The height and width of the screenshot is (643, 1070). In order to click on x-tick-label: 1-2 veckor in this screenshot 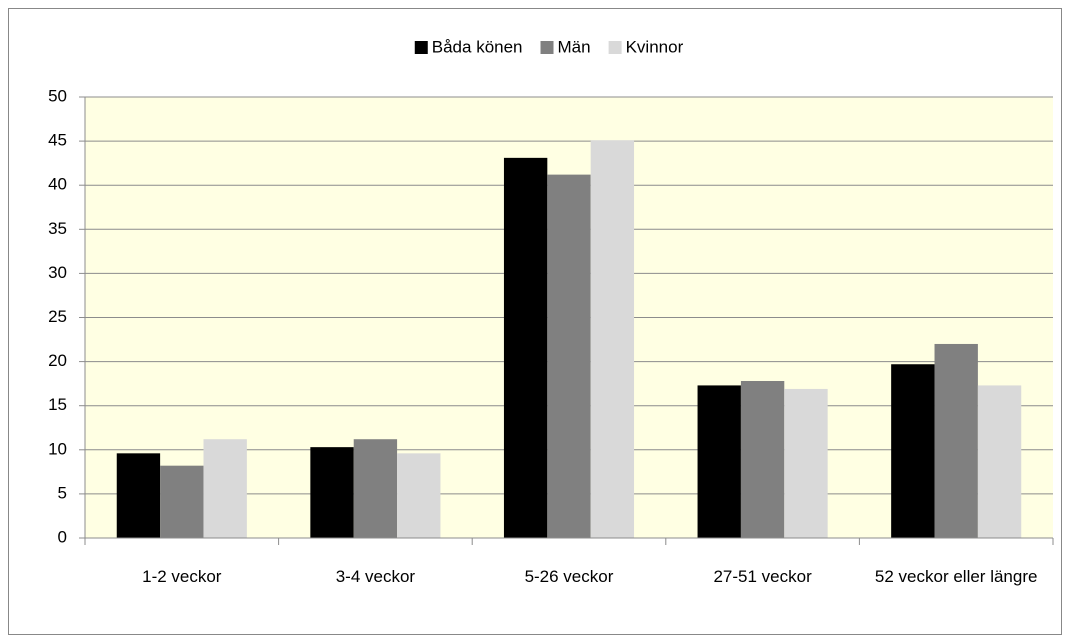, I will do `click(182, 576)`.